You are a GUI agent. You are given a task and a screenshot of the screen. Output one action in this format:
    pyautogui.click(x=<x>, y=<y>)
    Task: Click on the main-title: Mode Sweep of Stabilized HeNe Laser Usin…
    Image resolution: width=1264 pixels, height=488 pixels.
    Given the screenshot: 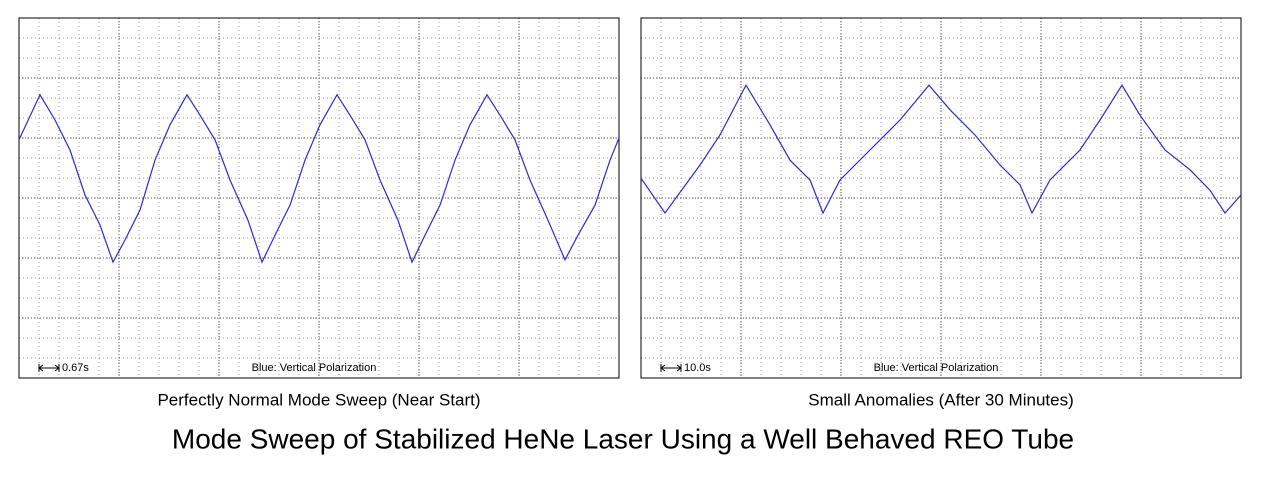 What is the action you would take?
    pyautogui.click(x=623, y=438)
    